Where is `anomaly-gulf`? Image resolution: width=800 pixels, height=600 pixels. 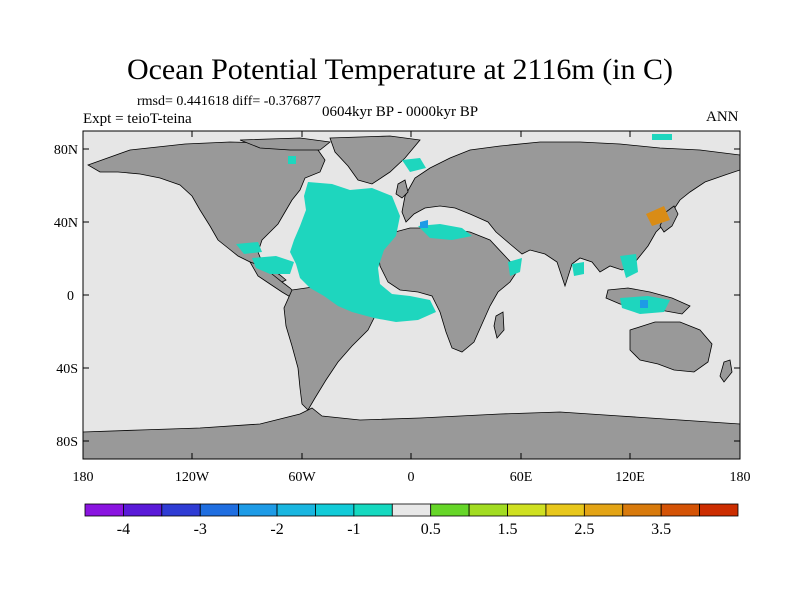 anomaly-gulf is located at coordinates (249, 248).